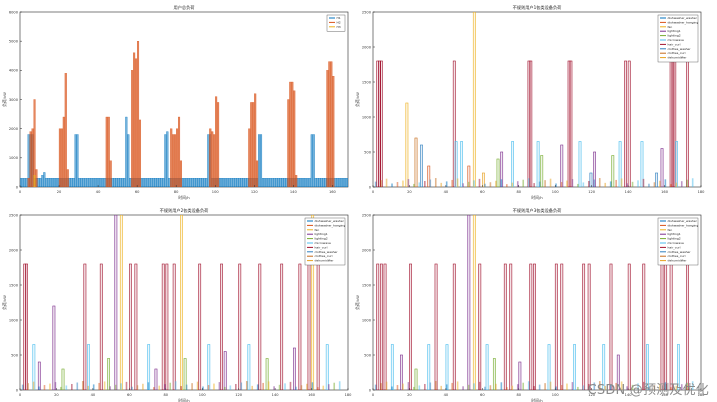  I want to click on legend-label: lighting2, so click(674, 239).